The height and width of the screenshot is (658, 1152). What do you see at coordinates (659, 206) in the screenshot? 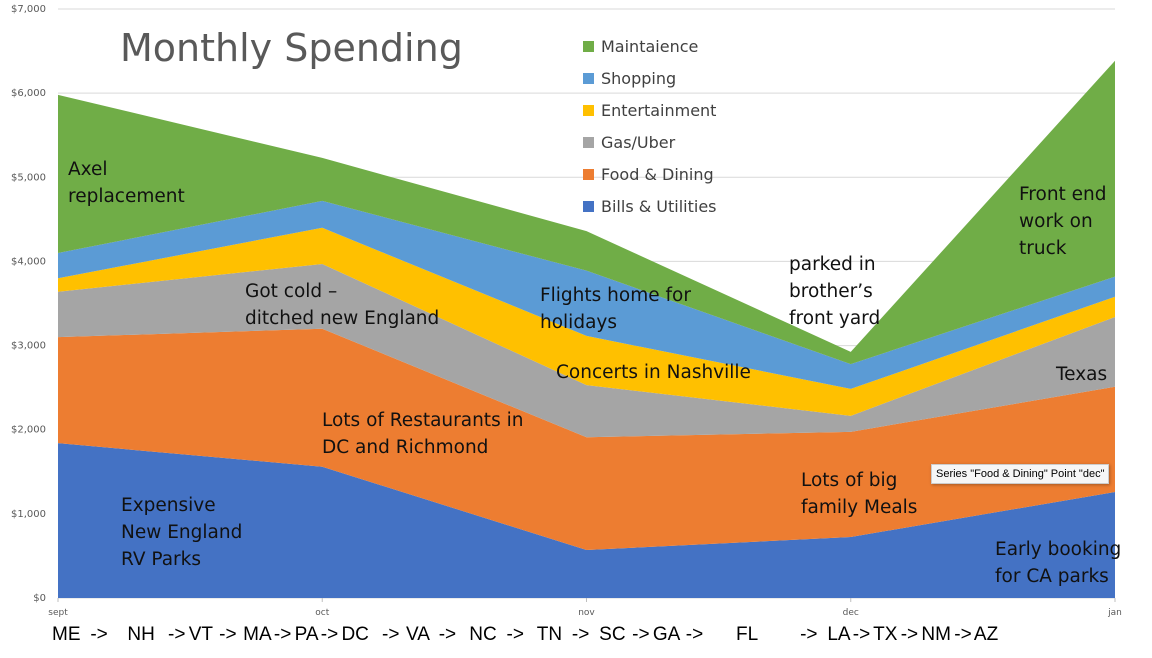
I see `legend-label: Bills & Utilities` at bounding box center [659, 206].